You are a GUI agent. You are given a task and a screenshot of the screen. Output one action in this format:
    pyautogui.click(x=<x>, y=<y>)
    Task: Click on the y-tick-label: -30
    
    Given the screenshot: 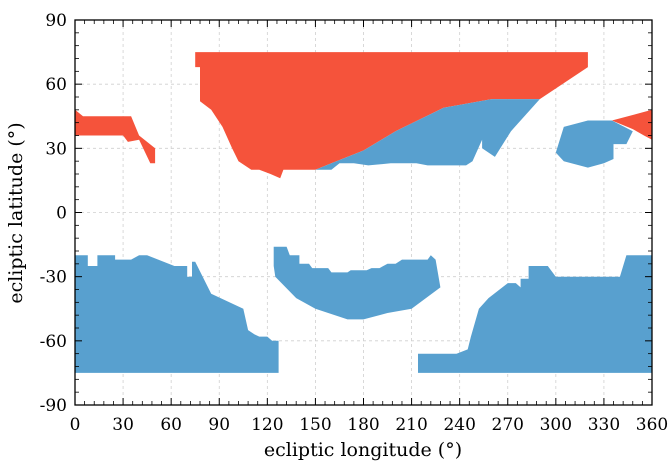 What is the action you would take?
    pyautogui.click(x=53, y=278)
    